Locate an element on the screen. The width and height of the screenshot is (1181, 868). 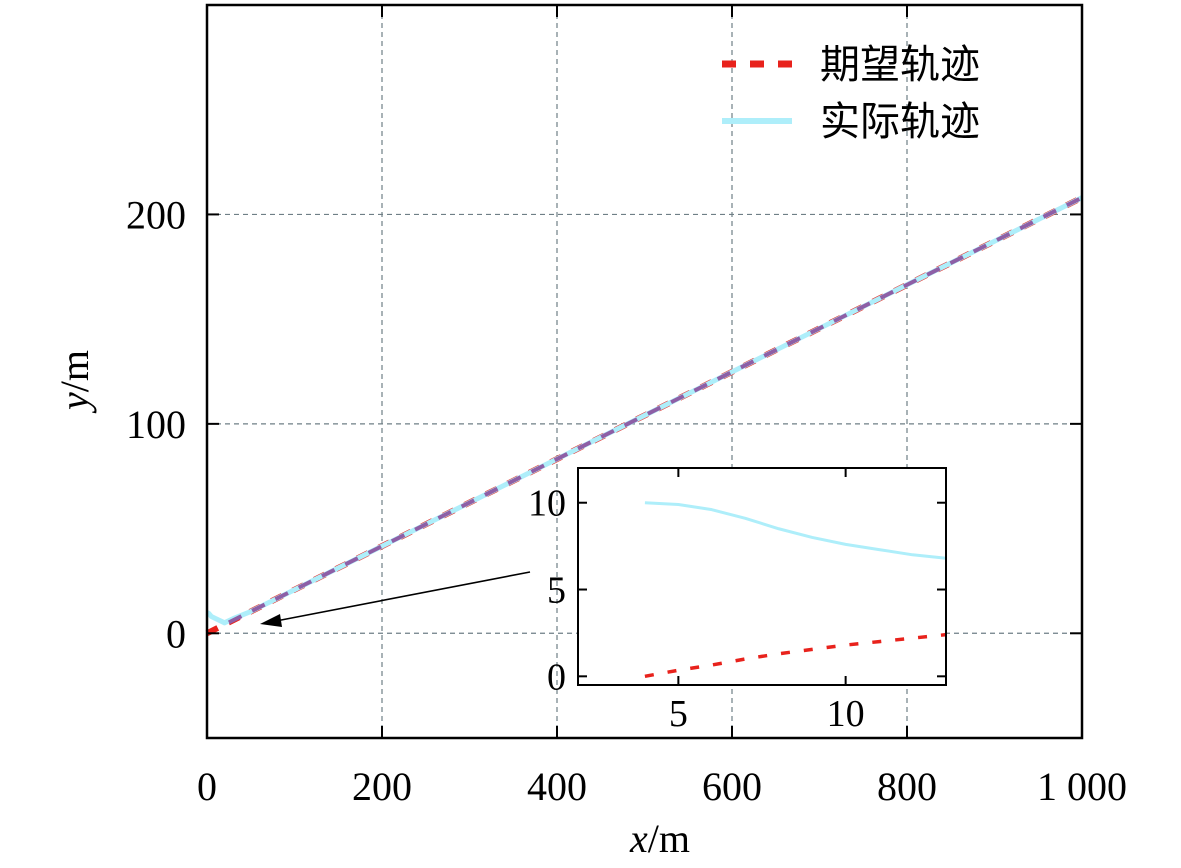
inset-y-tick-label: 10 is located at coordinates (547, 504).